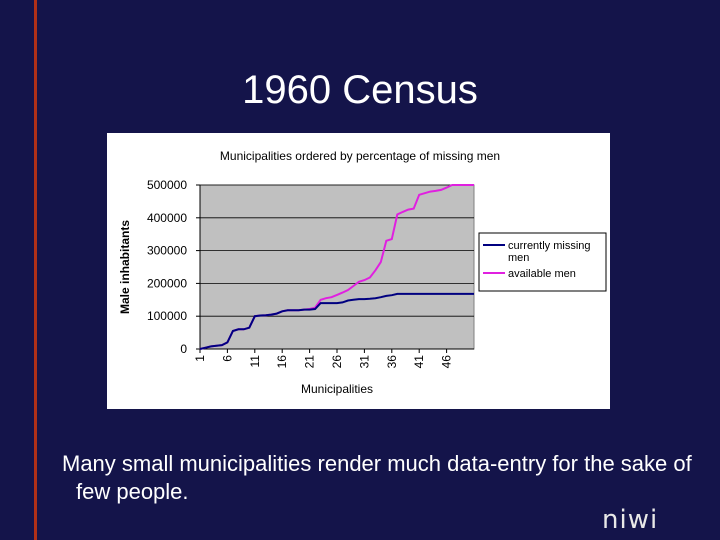  What do you see at coordinates (167, 185) in the screenshot?
I see `y-tick-label: 500000` at bounding box center [167, 185].